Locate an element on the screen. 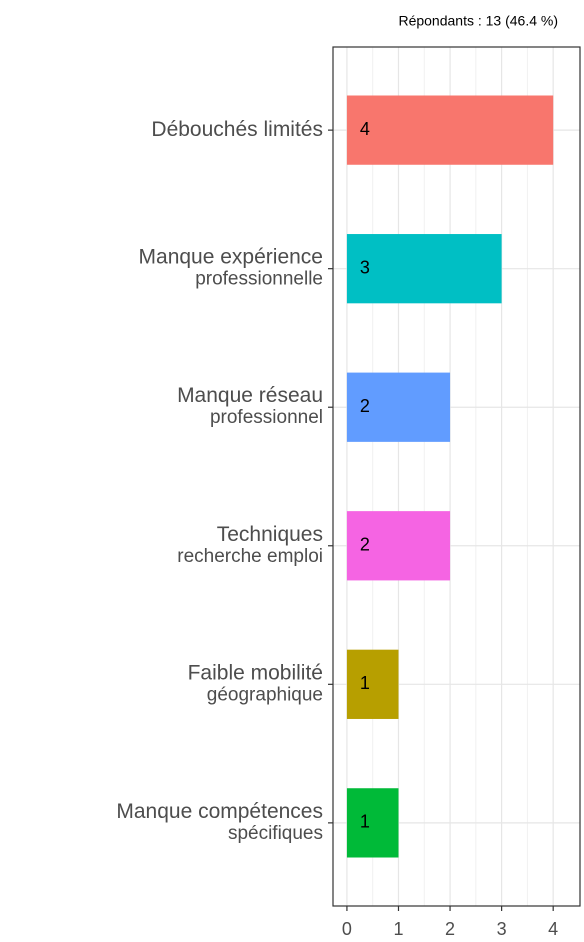 The width and height of the screenshot is (584, 942). y-tick-label: Manque expérience professionnelle is located at coordinates (231, 267).